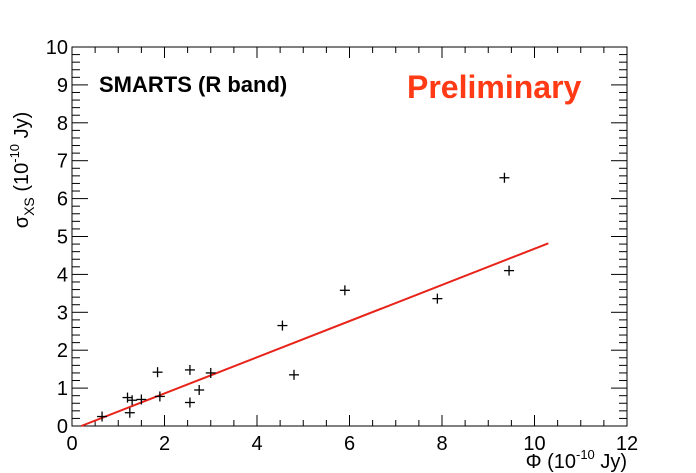 Image resolution: width=696 pixels, height=473 pixels. Describe the element at coordinates (193, 84) in the screenshot. I see `chart-title: SMARTS (R band)` at that location.